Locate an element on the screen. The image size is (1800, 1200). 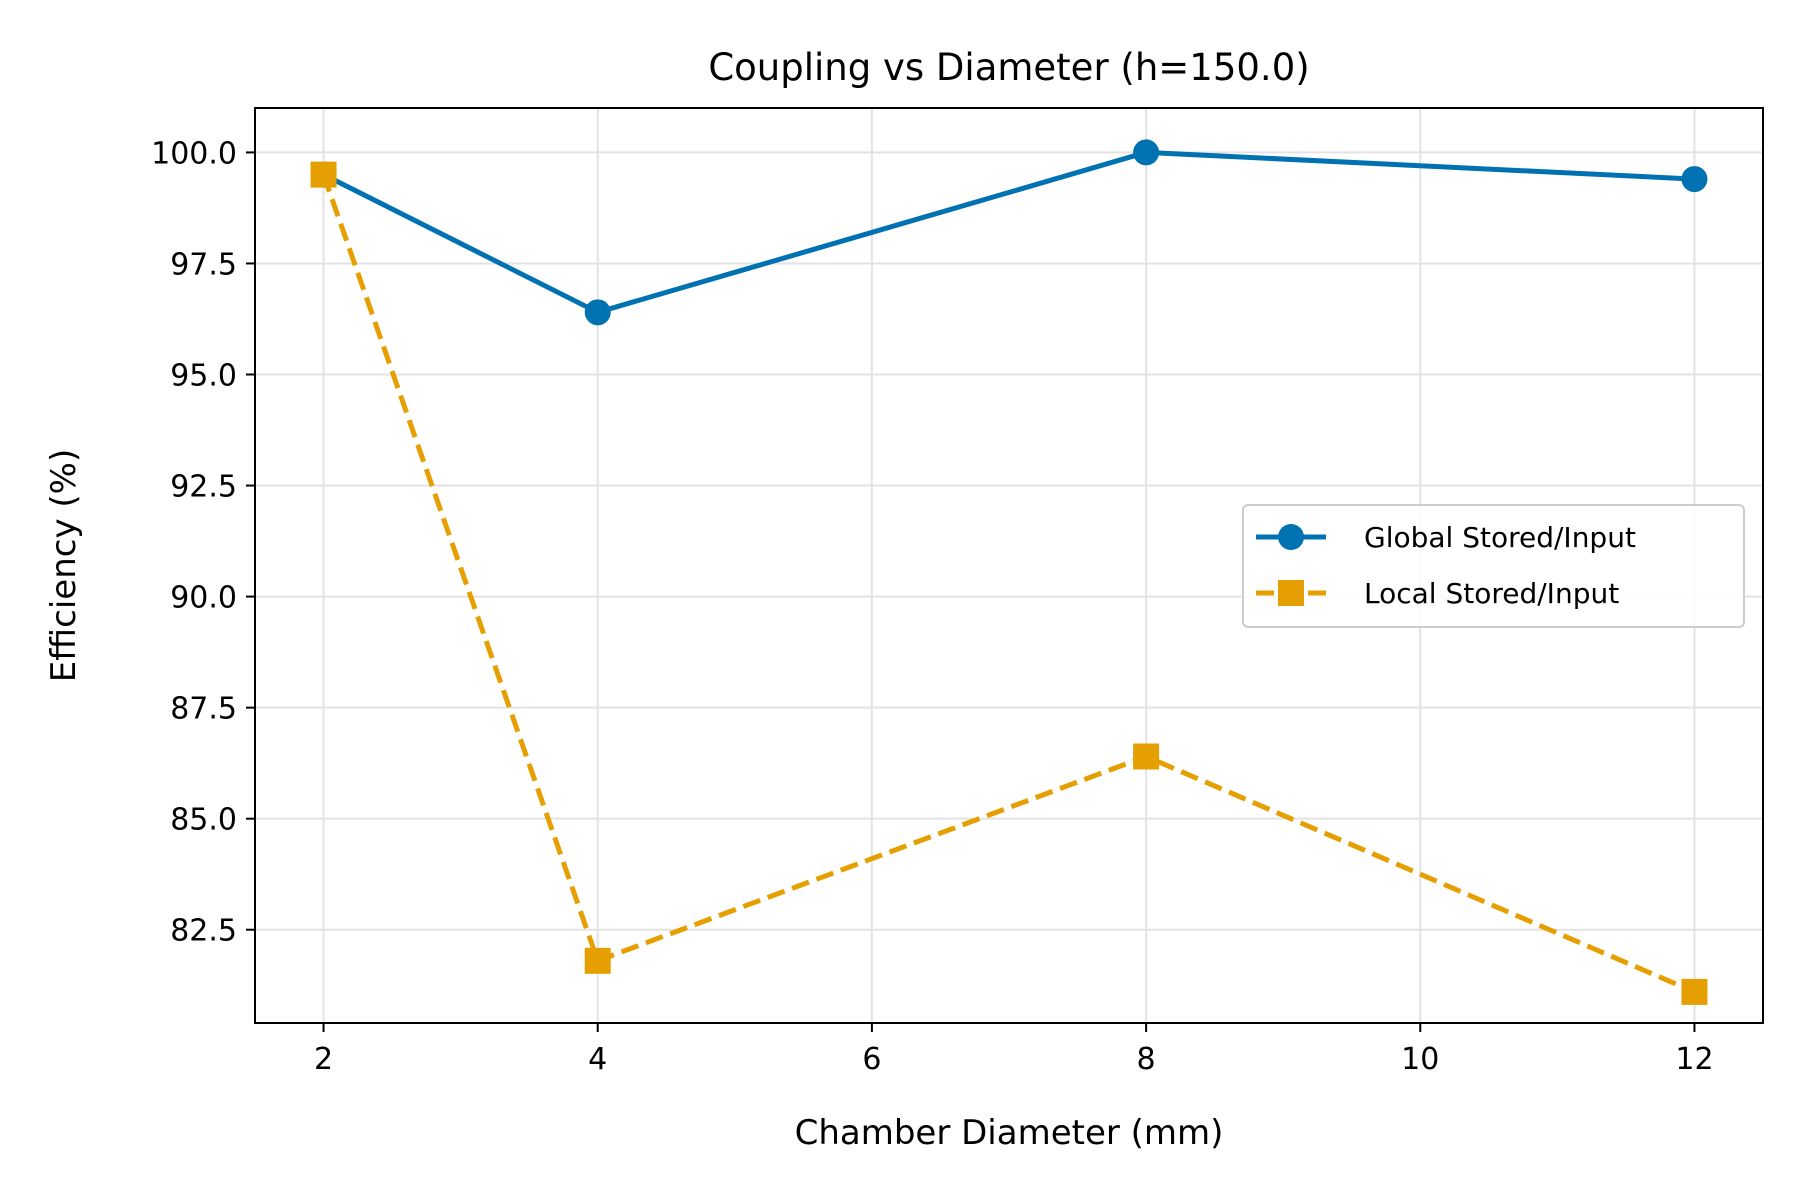
chart-title: Coupling vs Diameter (h=150.0) is located at coordinates (1008, 67).